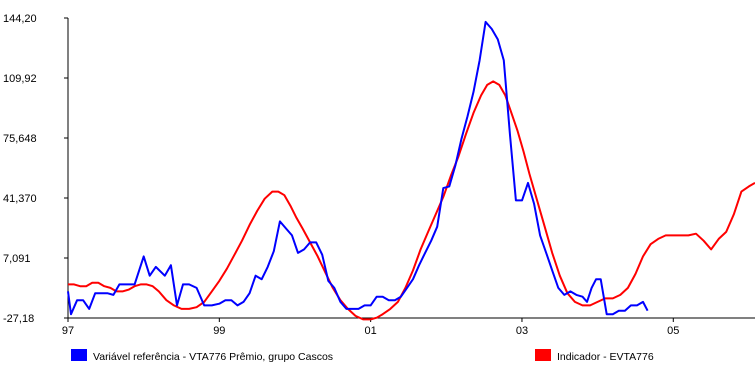 Image resolution: width=755 pixels, height=367 pixels. What do you see at coordinates (522, 331) in the screenshot?
I see `x-tick-label: 03` at bounding box center [522, 331].